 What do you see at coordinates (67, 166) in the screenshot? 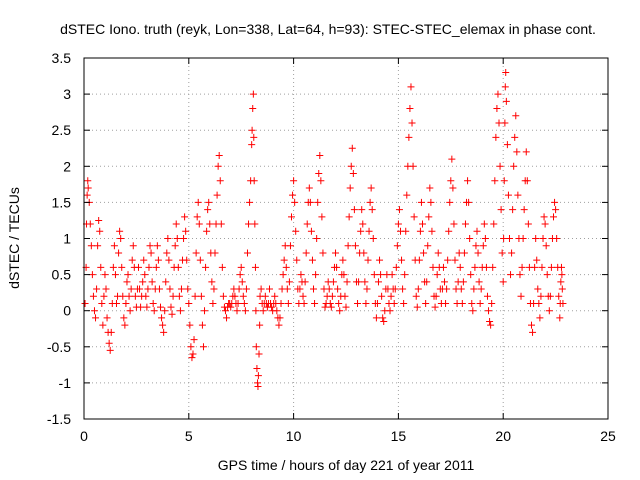
I see `y-tick-label: 2` at bounding box center [67, 166].